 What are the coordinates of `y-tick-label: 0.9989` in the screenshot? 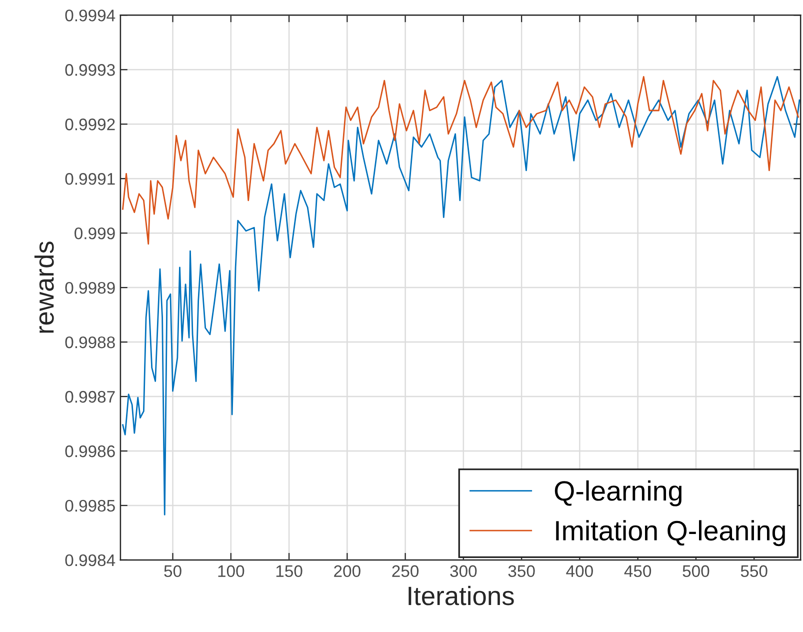 It's located at (90, 288).